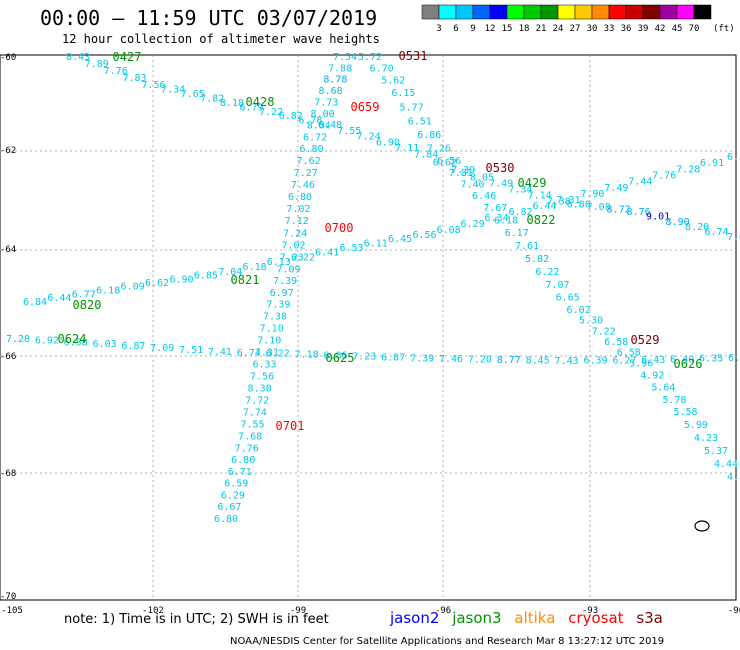 The width and height of the screenshot is (740, 650). I want to click on wave-height-value: 8.30, so click(260, 389).